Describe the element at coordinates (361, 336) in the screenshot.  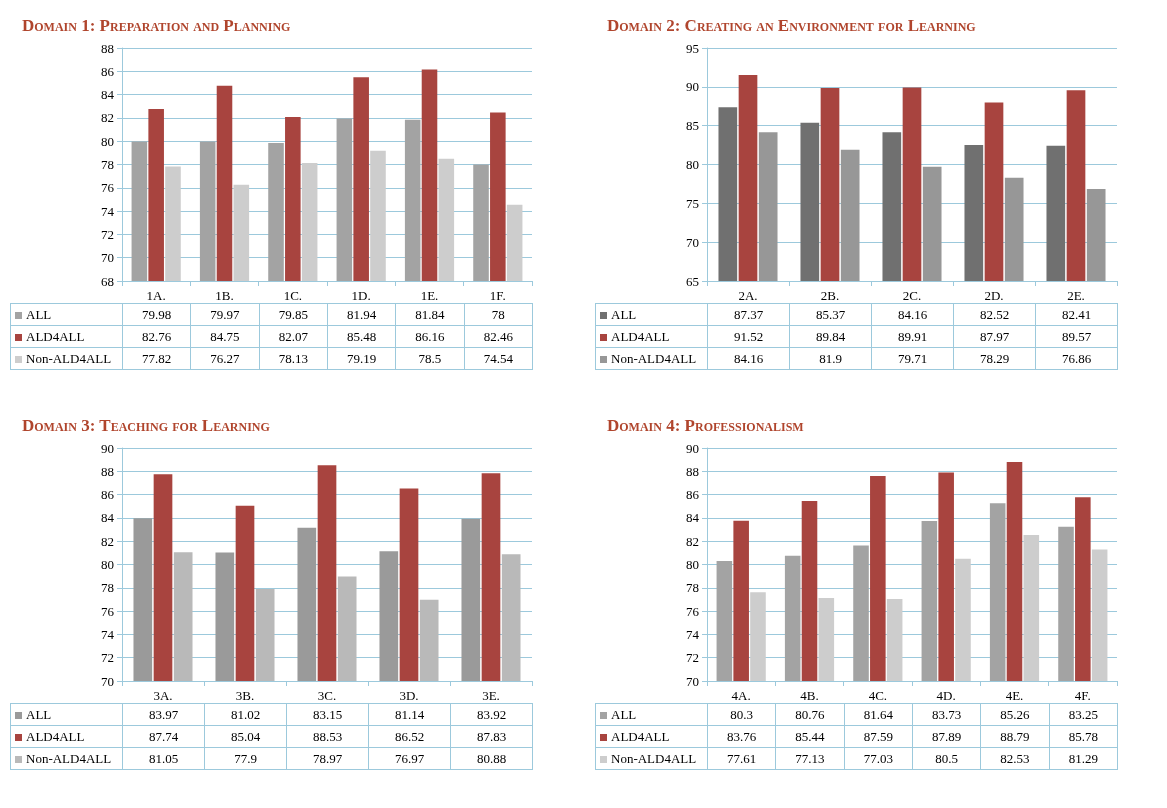
I see `data-label: 85.48` at that location.